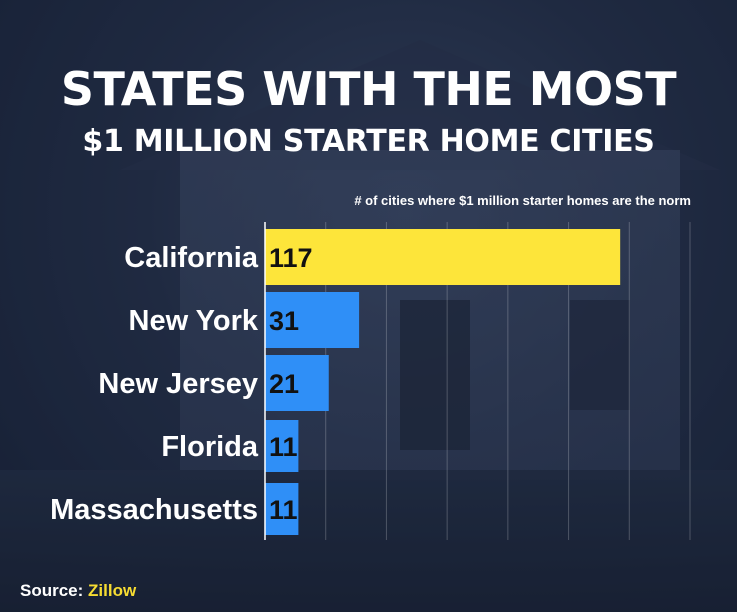  What do you see at coordinates (284, 321) in the screenshot?
I see `value-label: 31` at bounding box center [284, 321].